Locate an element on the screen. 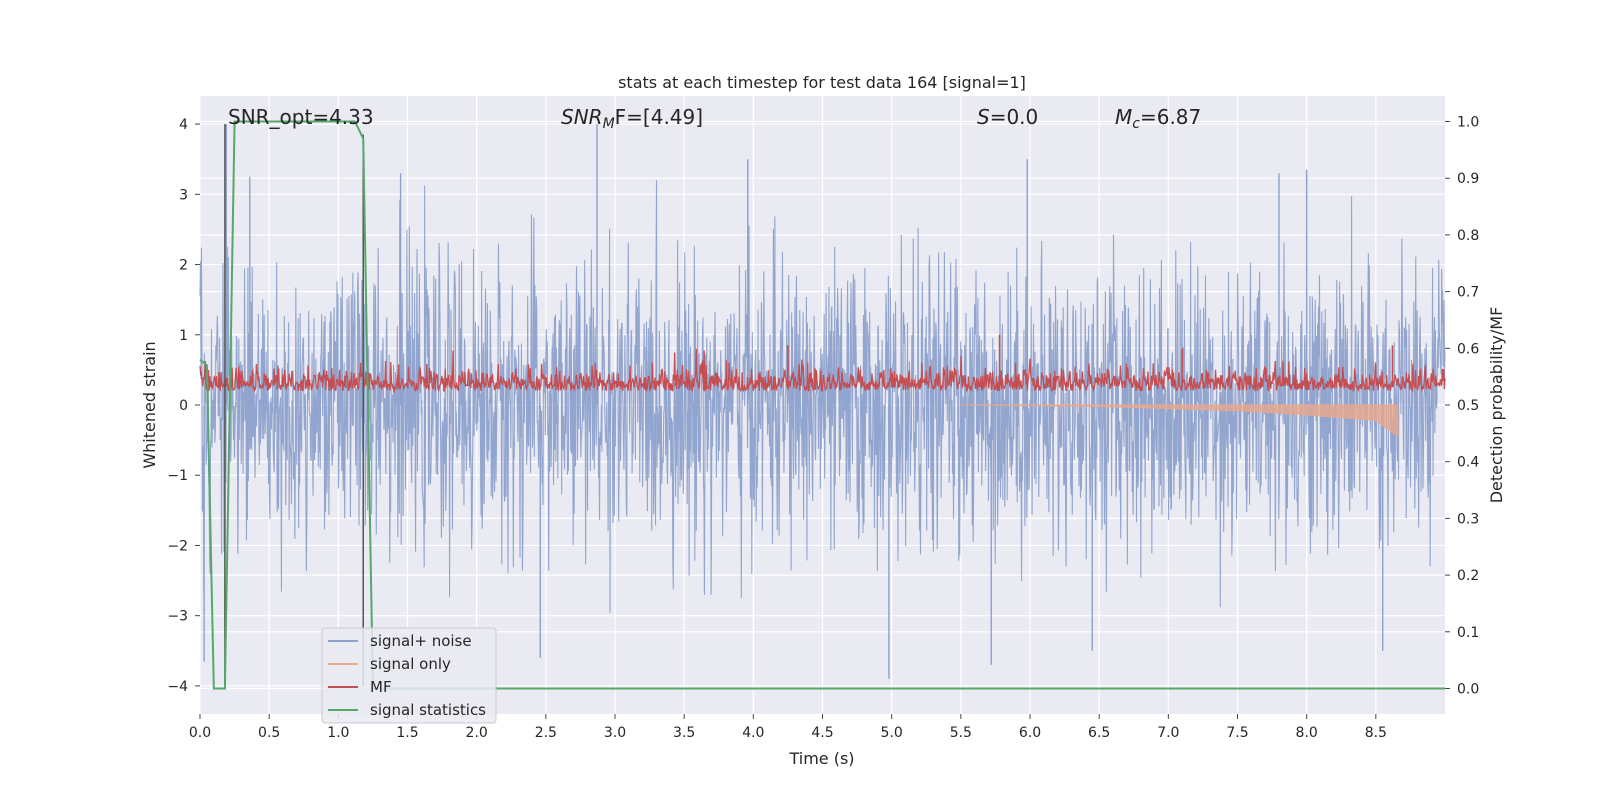 Image resolution: width=1600 pixels, height=800 pixels. annotation-s-rest: =0.0 is located at coordinates (1014, 117).